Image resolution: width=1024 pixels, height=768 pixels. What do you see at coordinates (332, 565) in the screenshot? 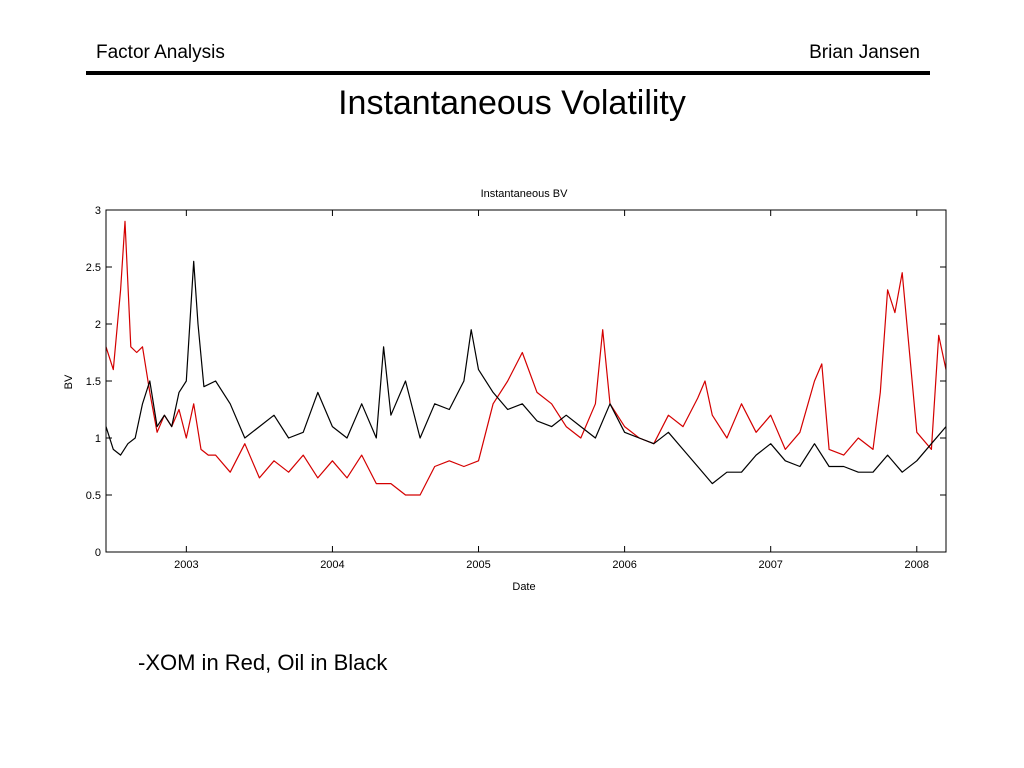
I see `x-tick-label: 2004` at bounding box center [332, 565].